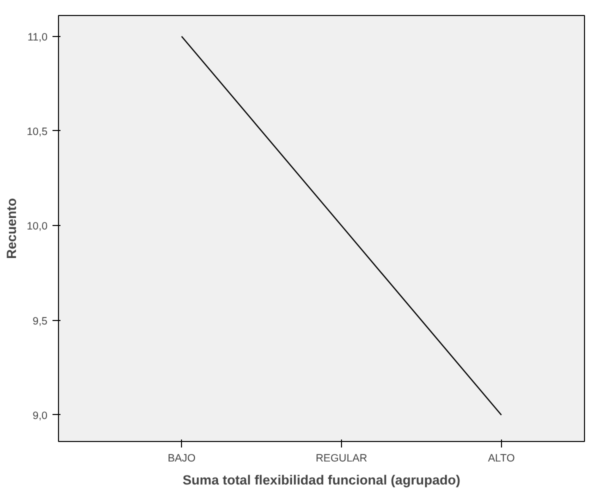 The height and width of the screenshot is (490, 596). I want to click on y-tick-label: 11,0, so click(38, 37).